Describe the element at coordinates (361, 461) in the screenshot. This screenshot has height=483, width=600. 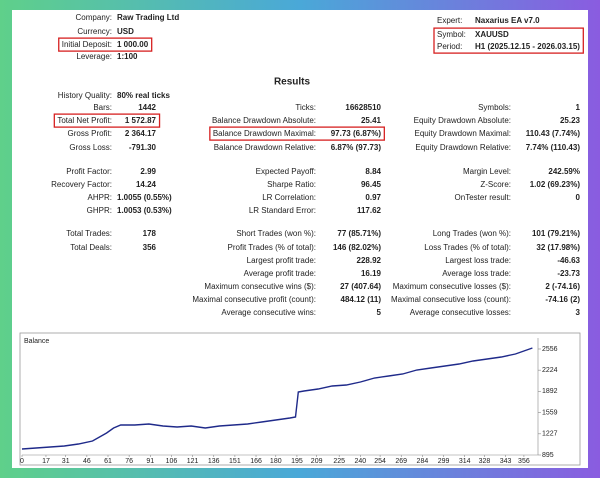
I see `x-tick-label: 240` at that location.